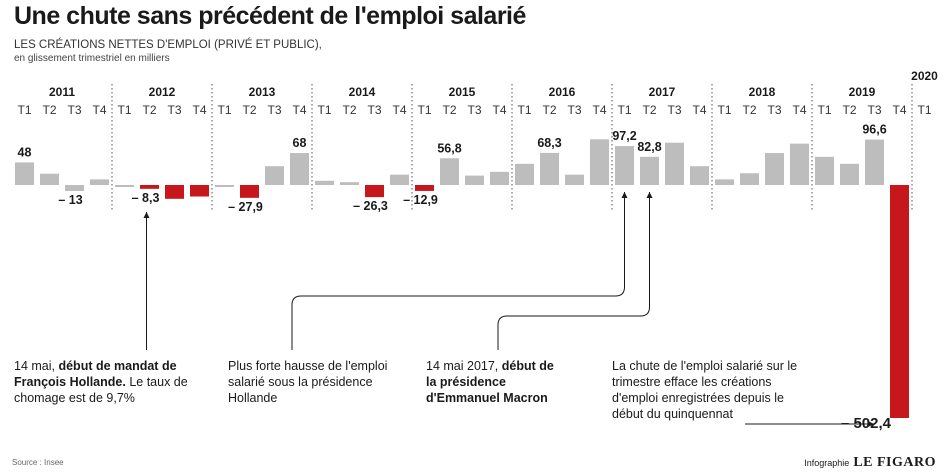 Image resolution: width=948 pixels, height=473 pixels. What do you see at coordinates (624, 136) in the screenshot?
I see `data-label: 97,2` at bounding box center [624, 136].